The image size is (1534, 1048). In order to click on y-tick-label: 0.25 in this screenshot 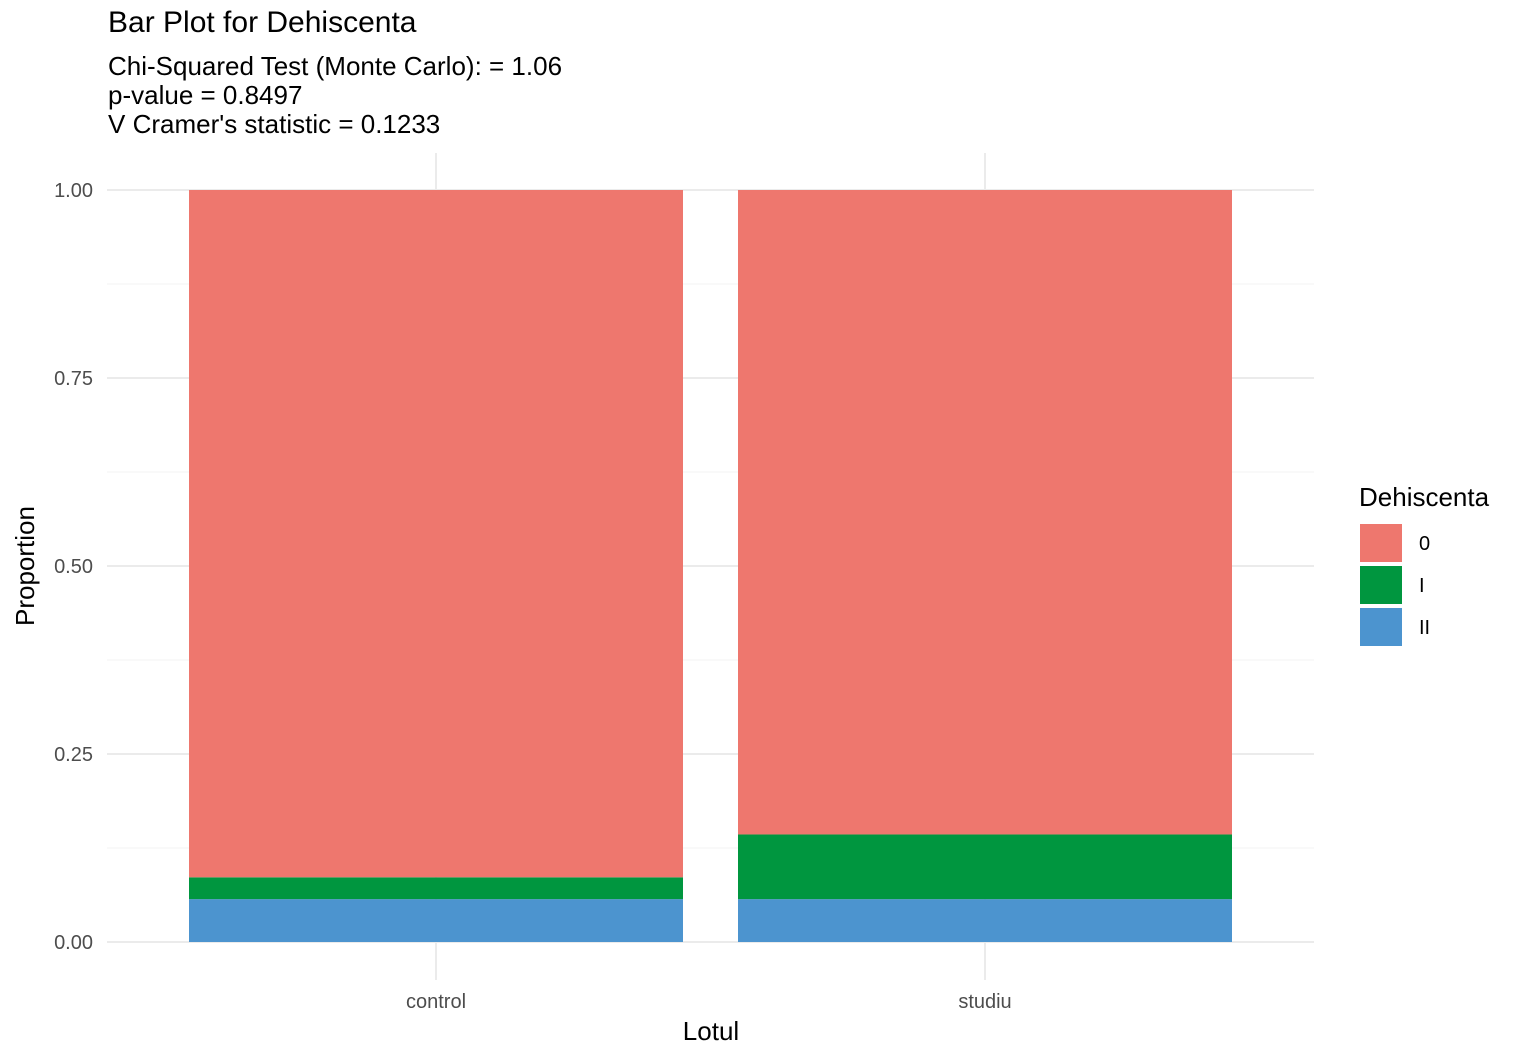, I will do `click(73, 755)`.